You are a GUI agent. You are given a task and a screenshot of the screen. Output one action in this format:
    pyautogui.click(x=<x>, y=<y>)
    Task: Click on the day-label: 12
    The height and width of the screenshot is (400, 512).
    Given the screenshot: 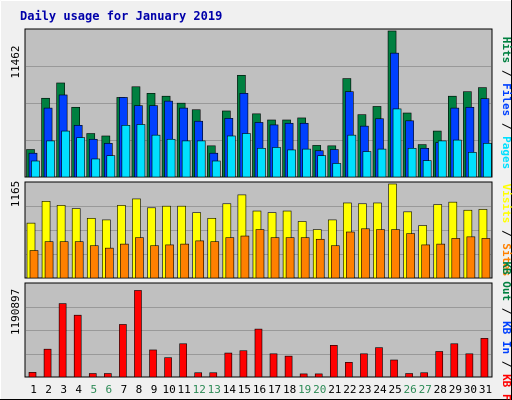 What is the action you would take?
    pyautogui.click(x=199, y=389)
    